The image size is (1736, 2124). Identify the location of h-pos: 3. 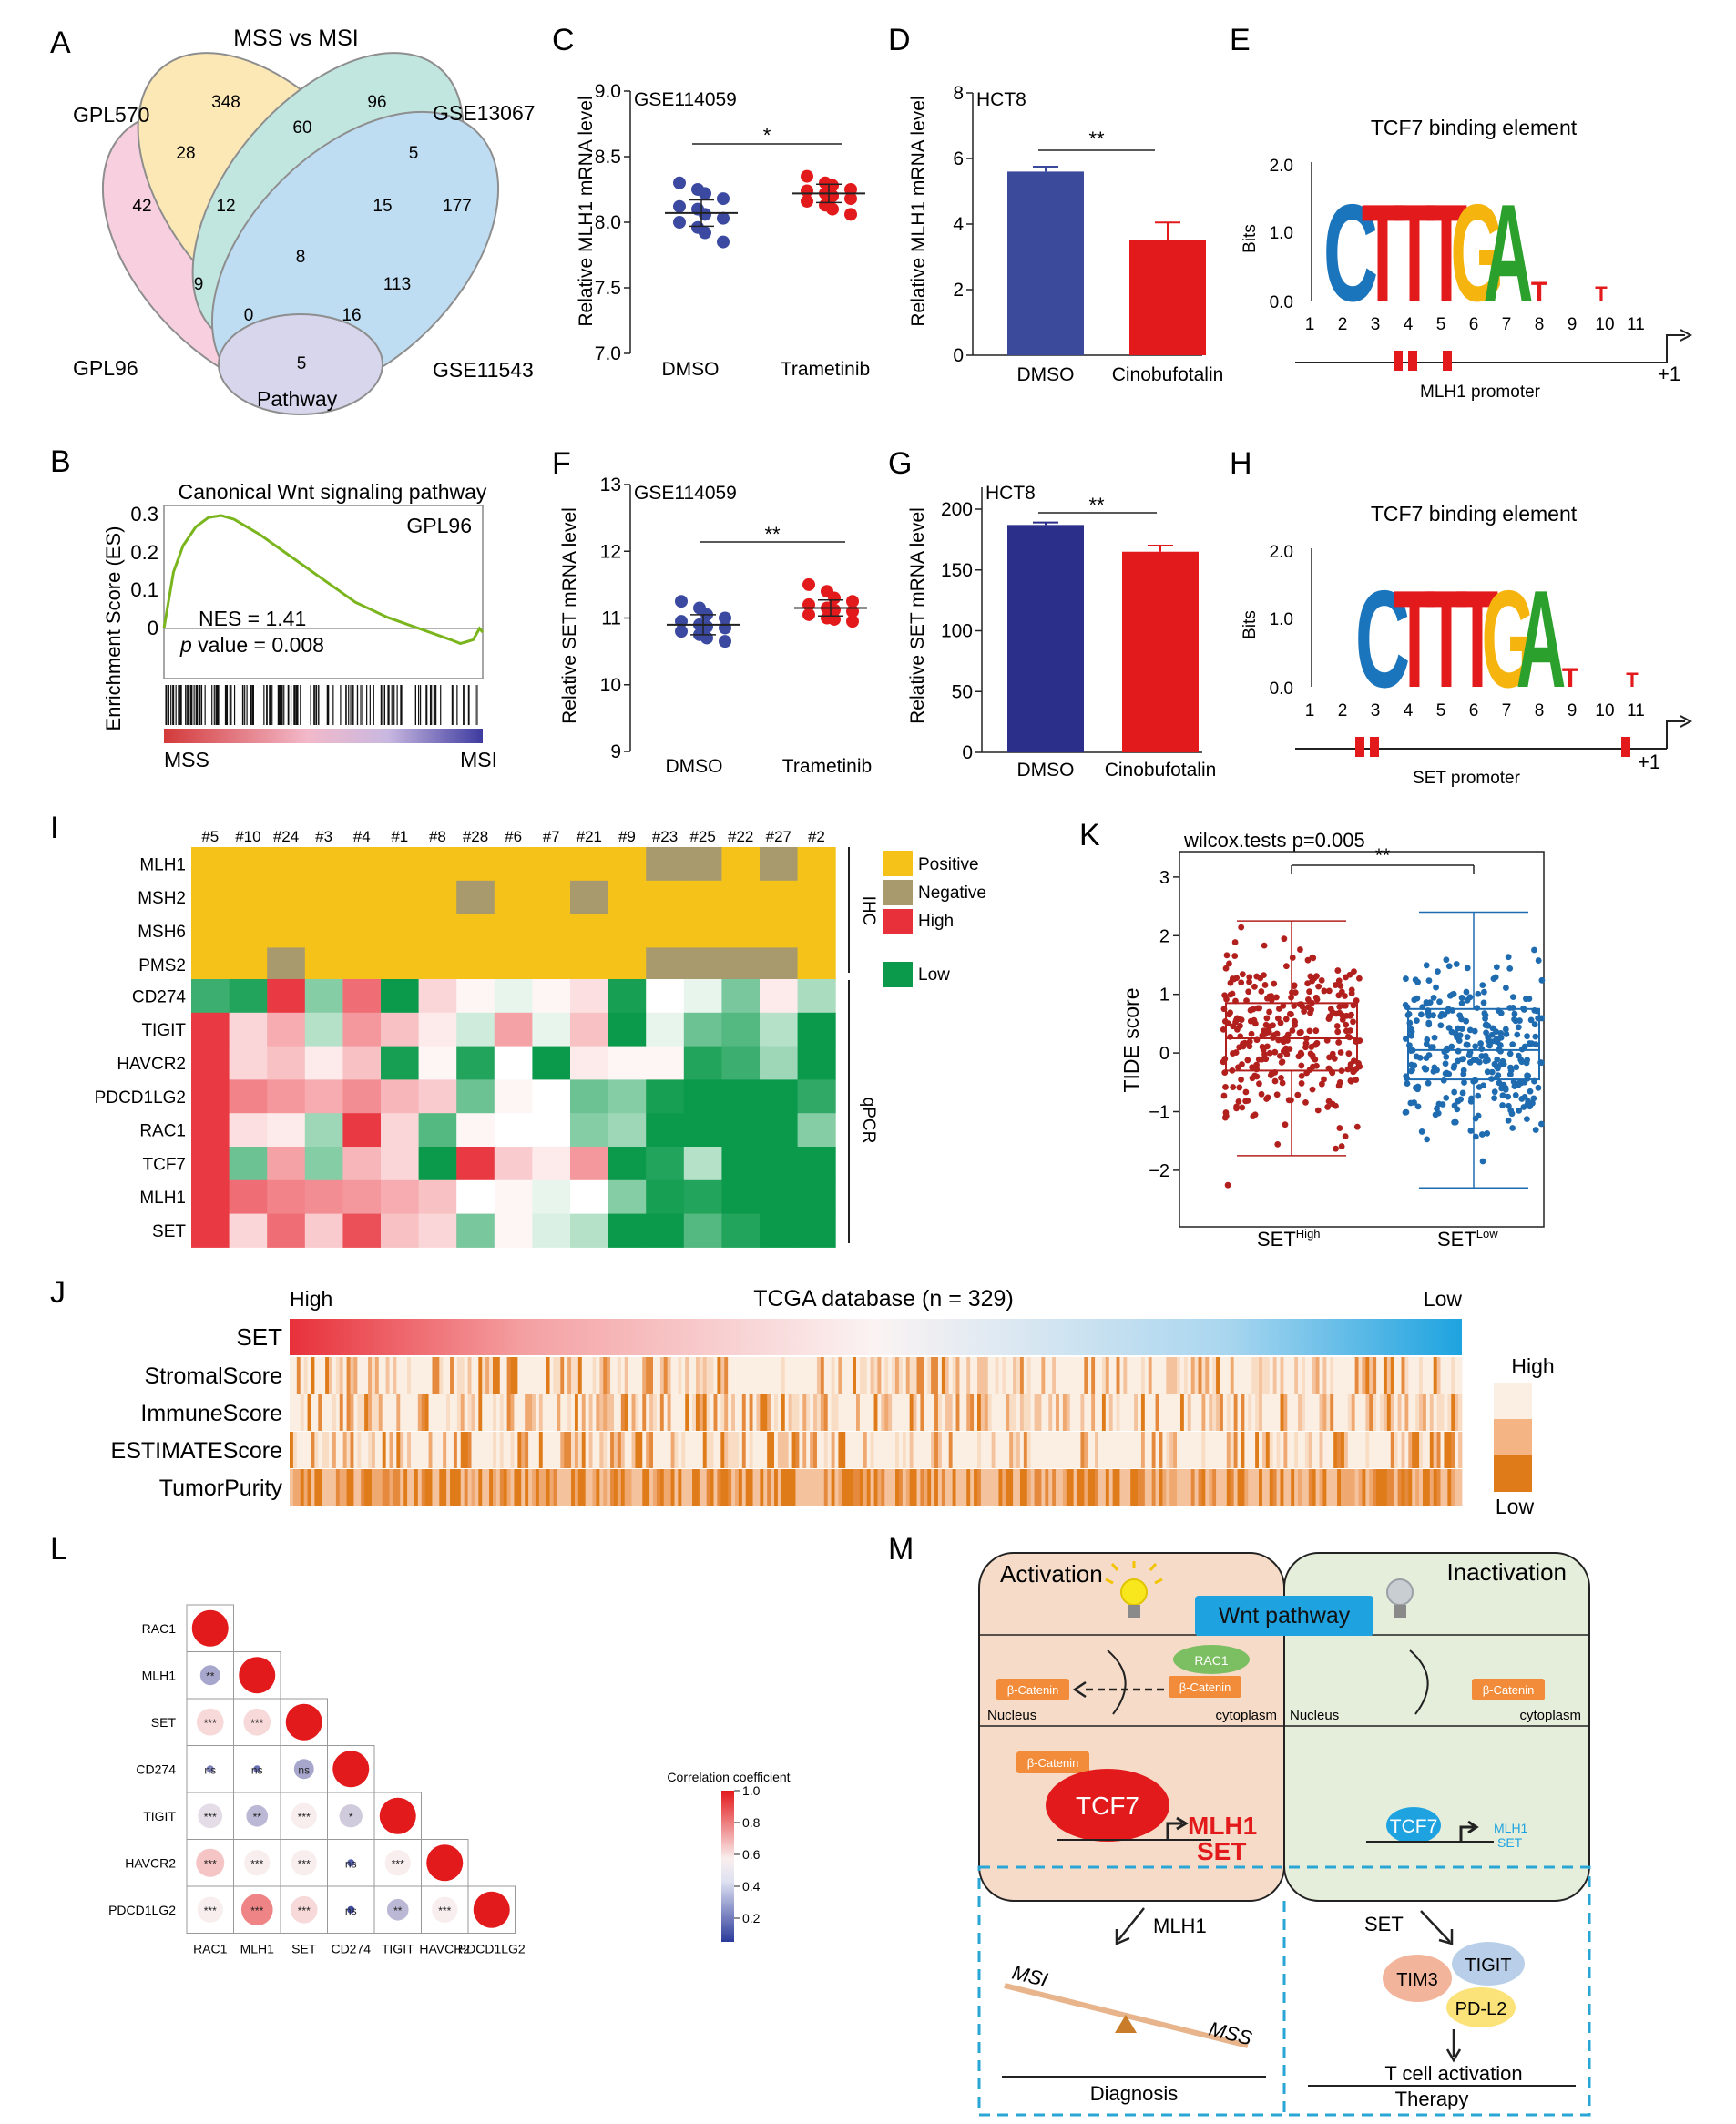
(1376, 710).